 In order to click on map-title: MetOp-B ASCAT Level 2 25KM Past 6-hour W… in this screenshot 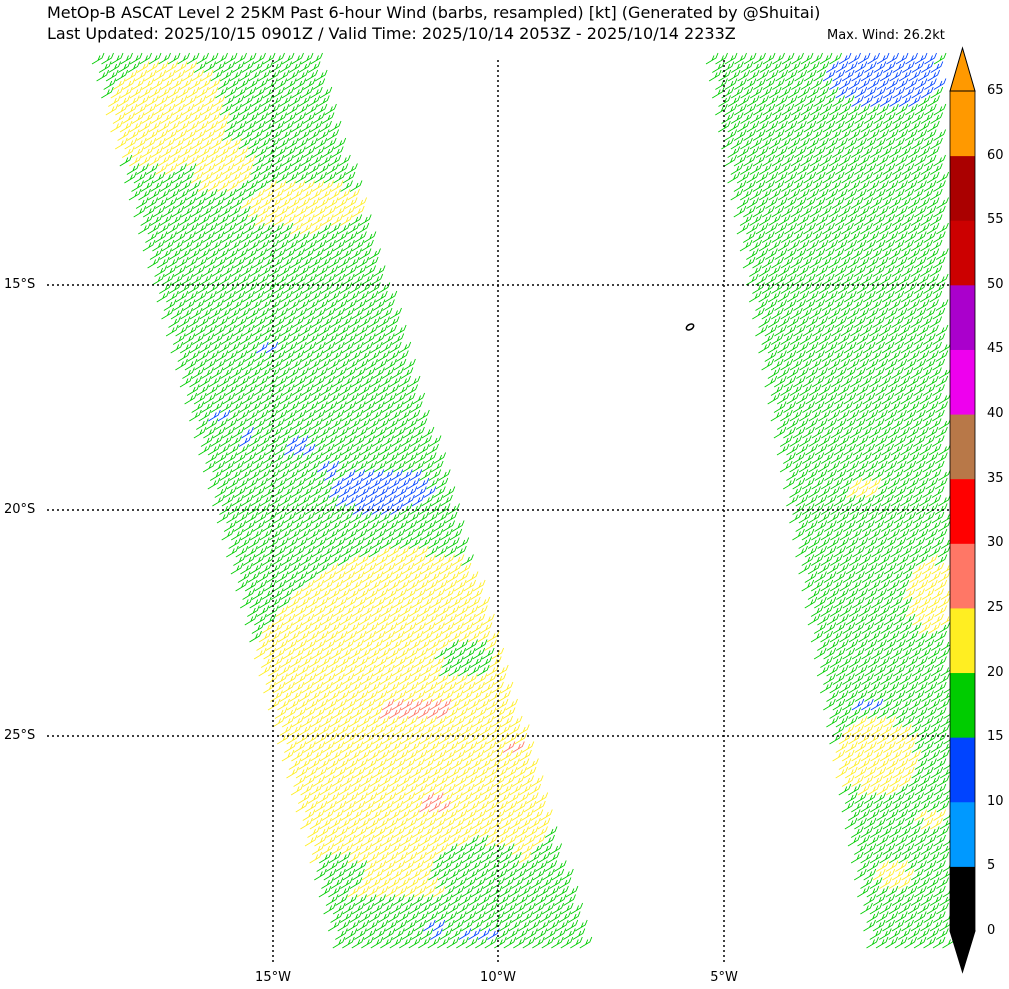, I will do `click(434, 12)`.